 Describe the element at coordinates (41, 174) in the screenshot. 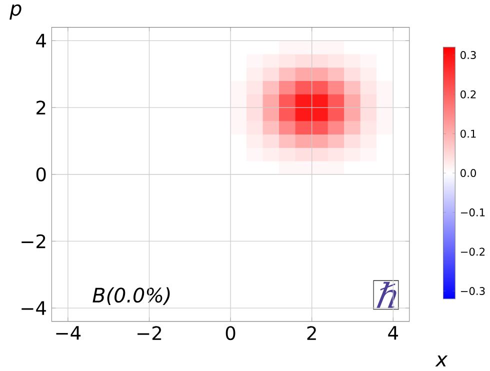

I see `y-tick-label: 0` at that location.